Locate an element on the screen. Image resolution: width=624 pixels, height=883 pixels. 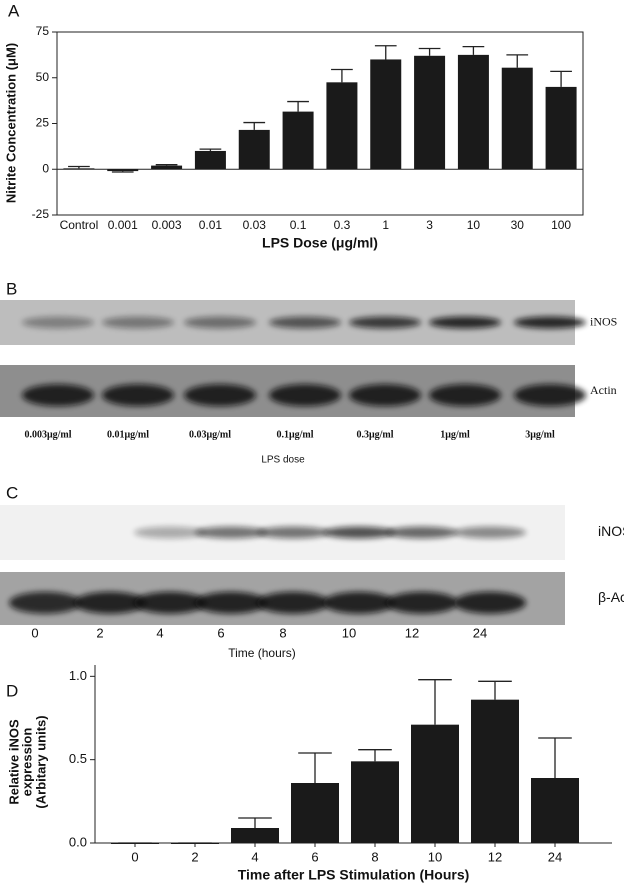
y-tick-label: 25 is located at coordinates (43, 123).